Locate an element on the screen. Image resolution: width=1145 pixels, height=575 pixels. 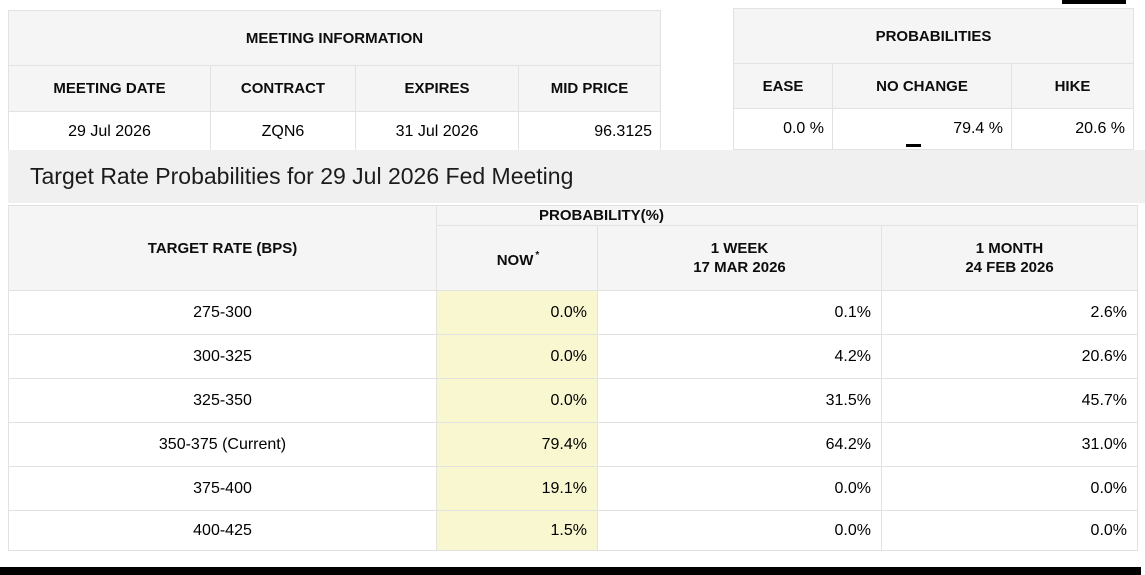
contract-value: ZQN6 is located at coordinates (283, 132).